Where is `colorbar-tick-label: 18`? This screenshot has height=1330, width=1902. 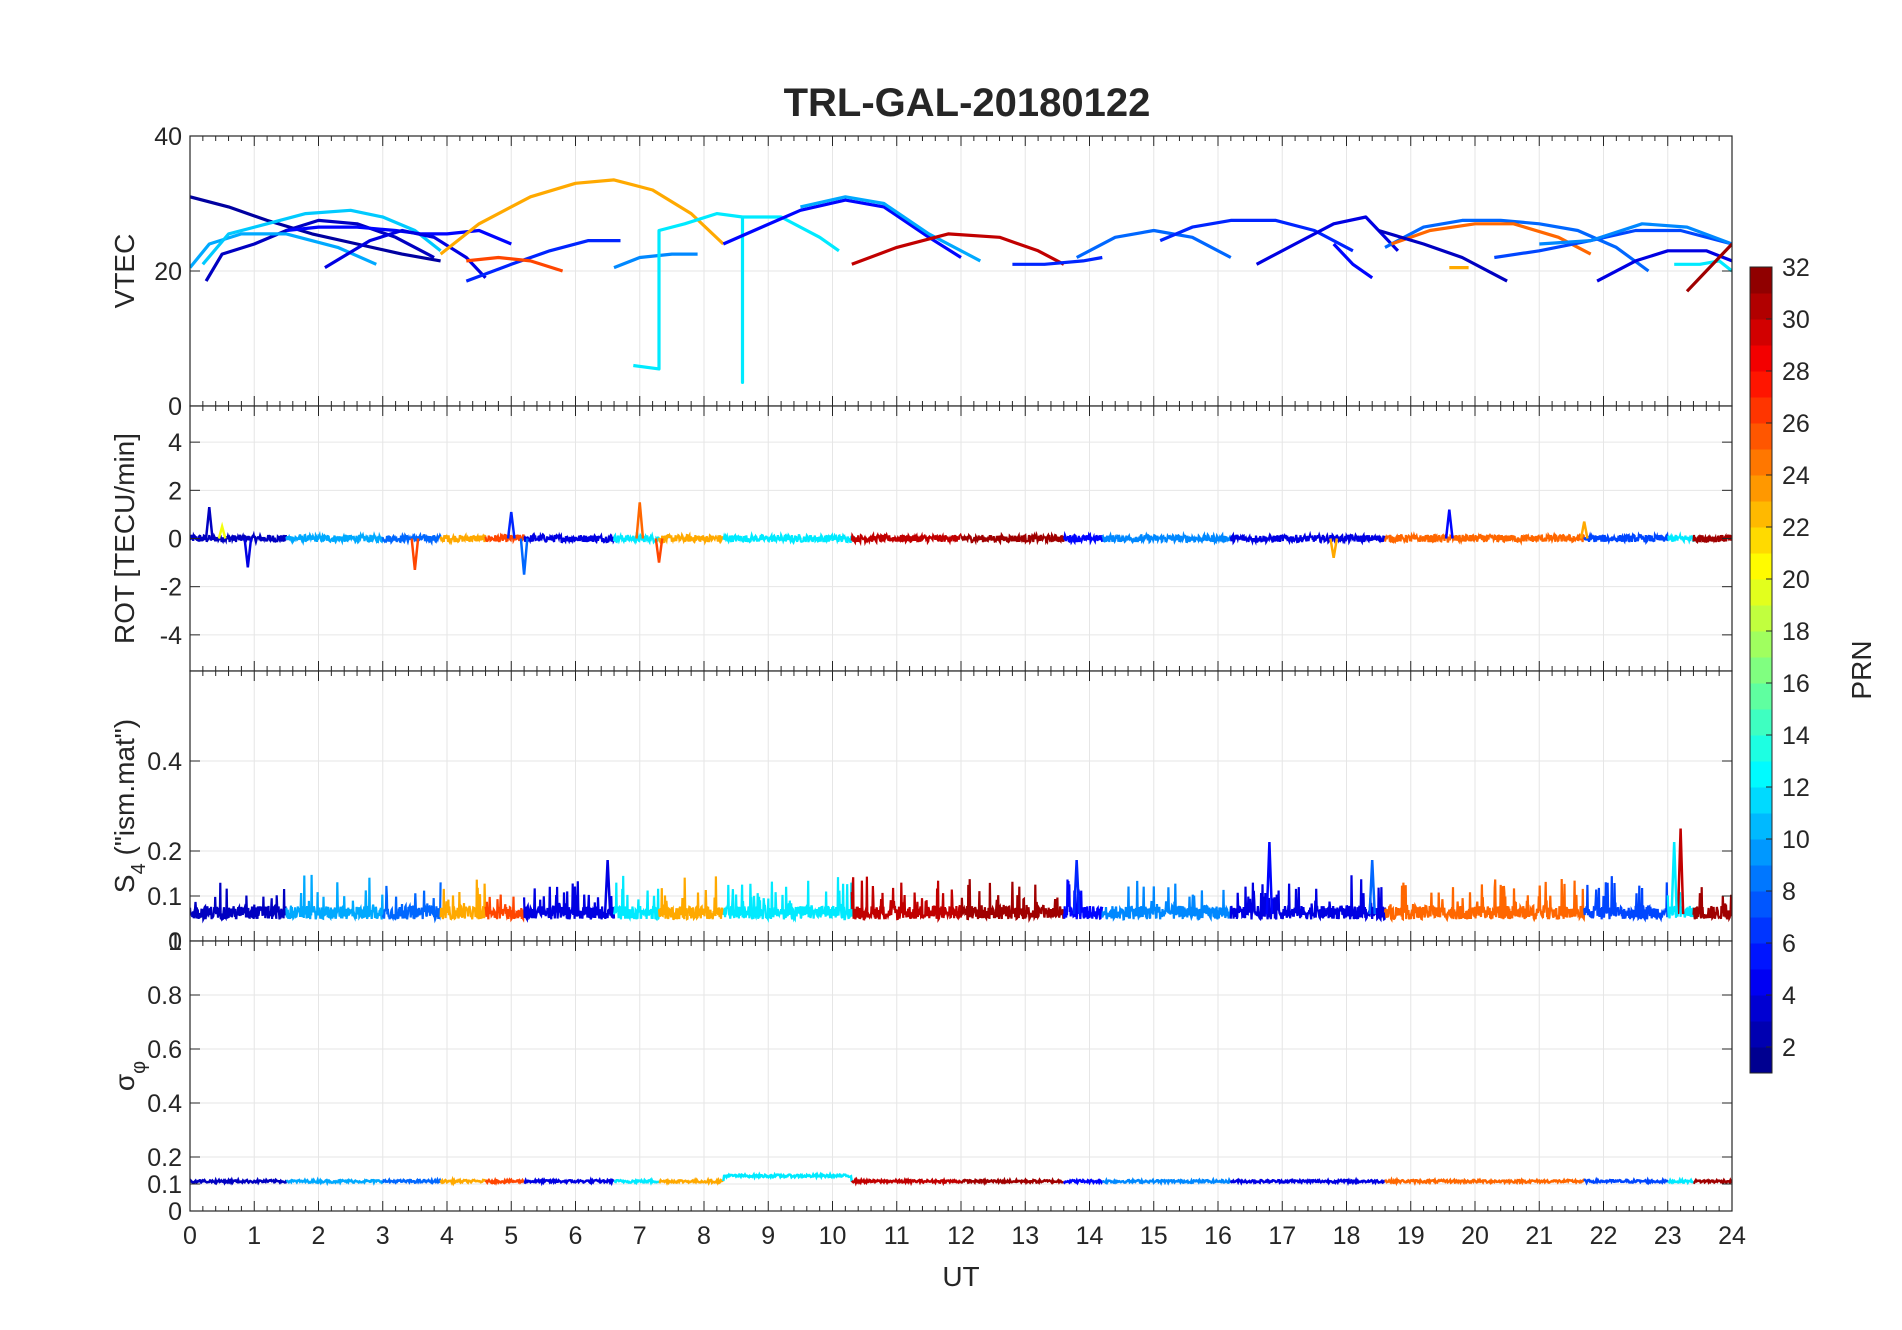
colorbar-tick-label: 18 is located at coordinates (1796, 632).